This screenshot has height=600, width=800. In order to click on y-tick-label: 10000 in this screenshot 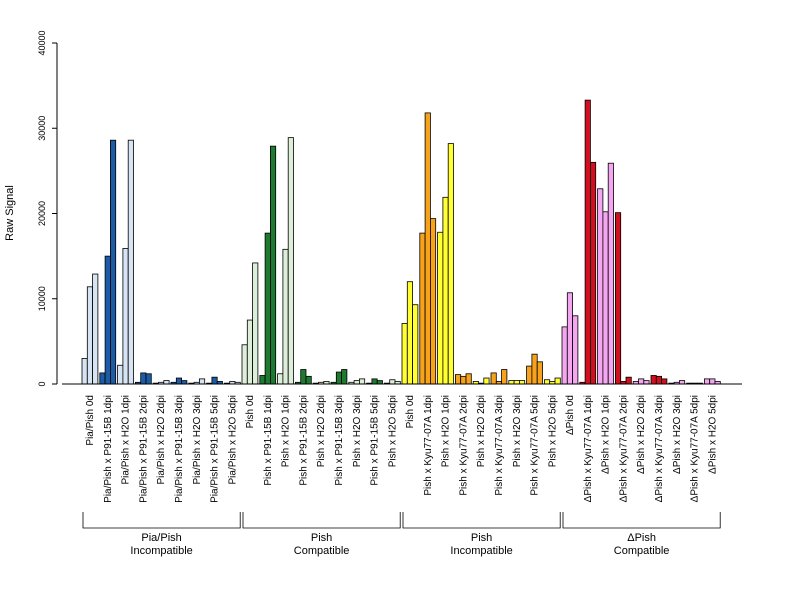, I will do `click(42, 298)`.